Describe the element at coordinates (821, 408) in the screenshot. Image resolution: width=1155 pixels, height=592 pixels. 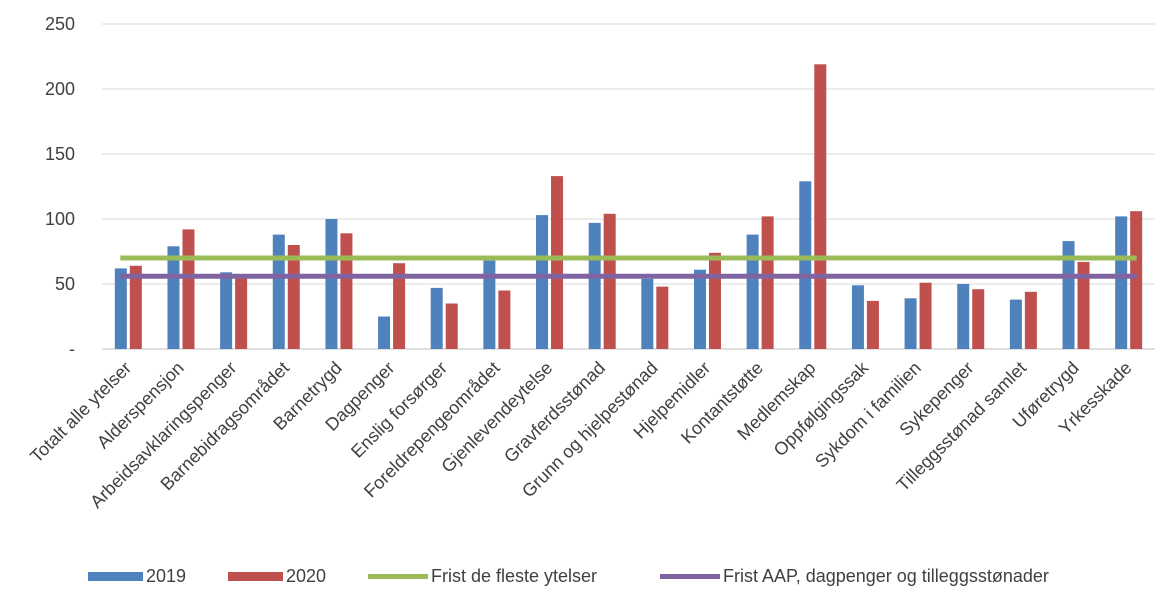
I see `x-tick-label: Oppfølgingssak` at that location.